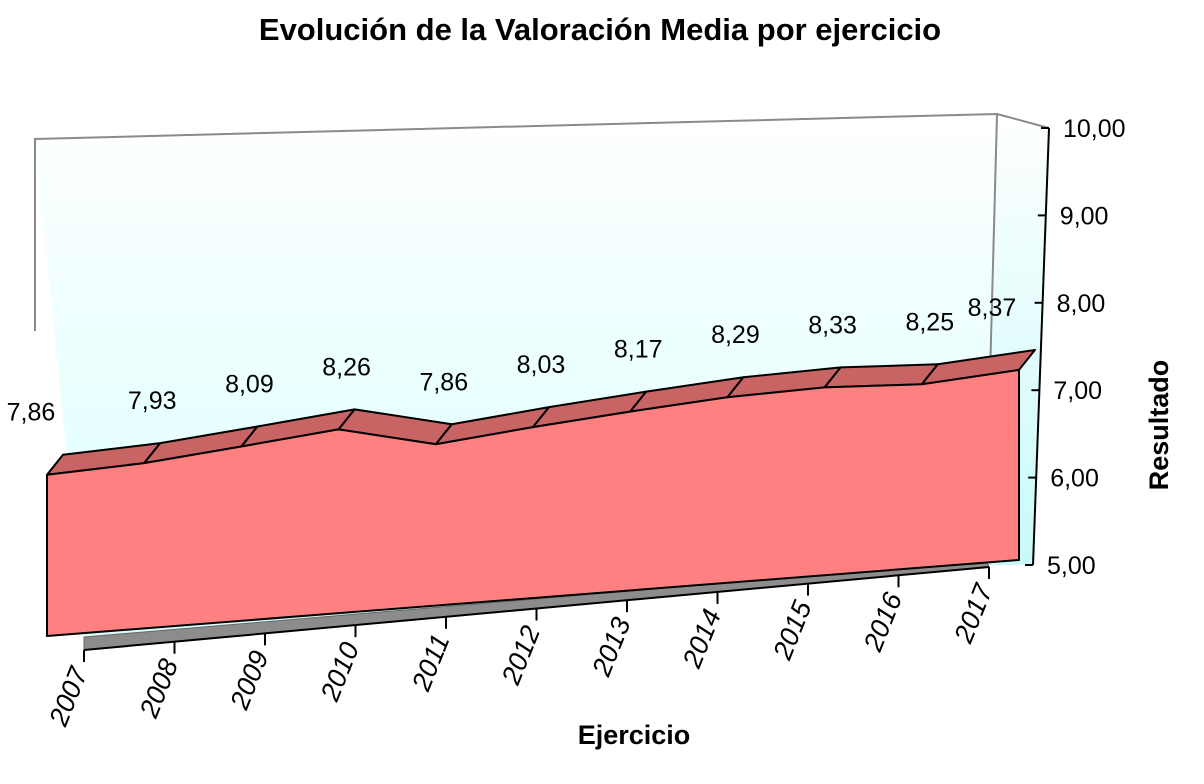 Image resolution: width=1204 pixels, height=784 pixels. What do you see at coordinates (431, 663) in the screenshot?
I see `x-tick-label: 2011` at bounding box center [431, 663].